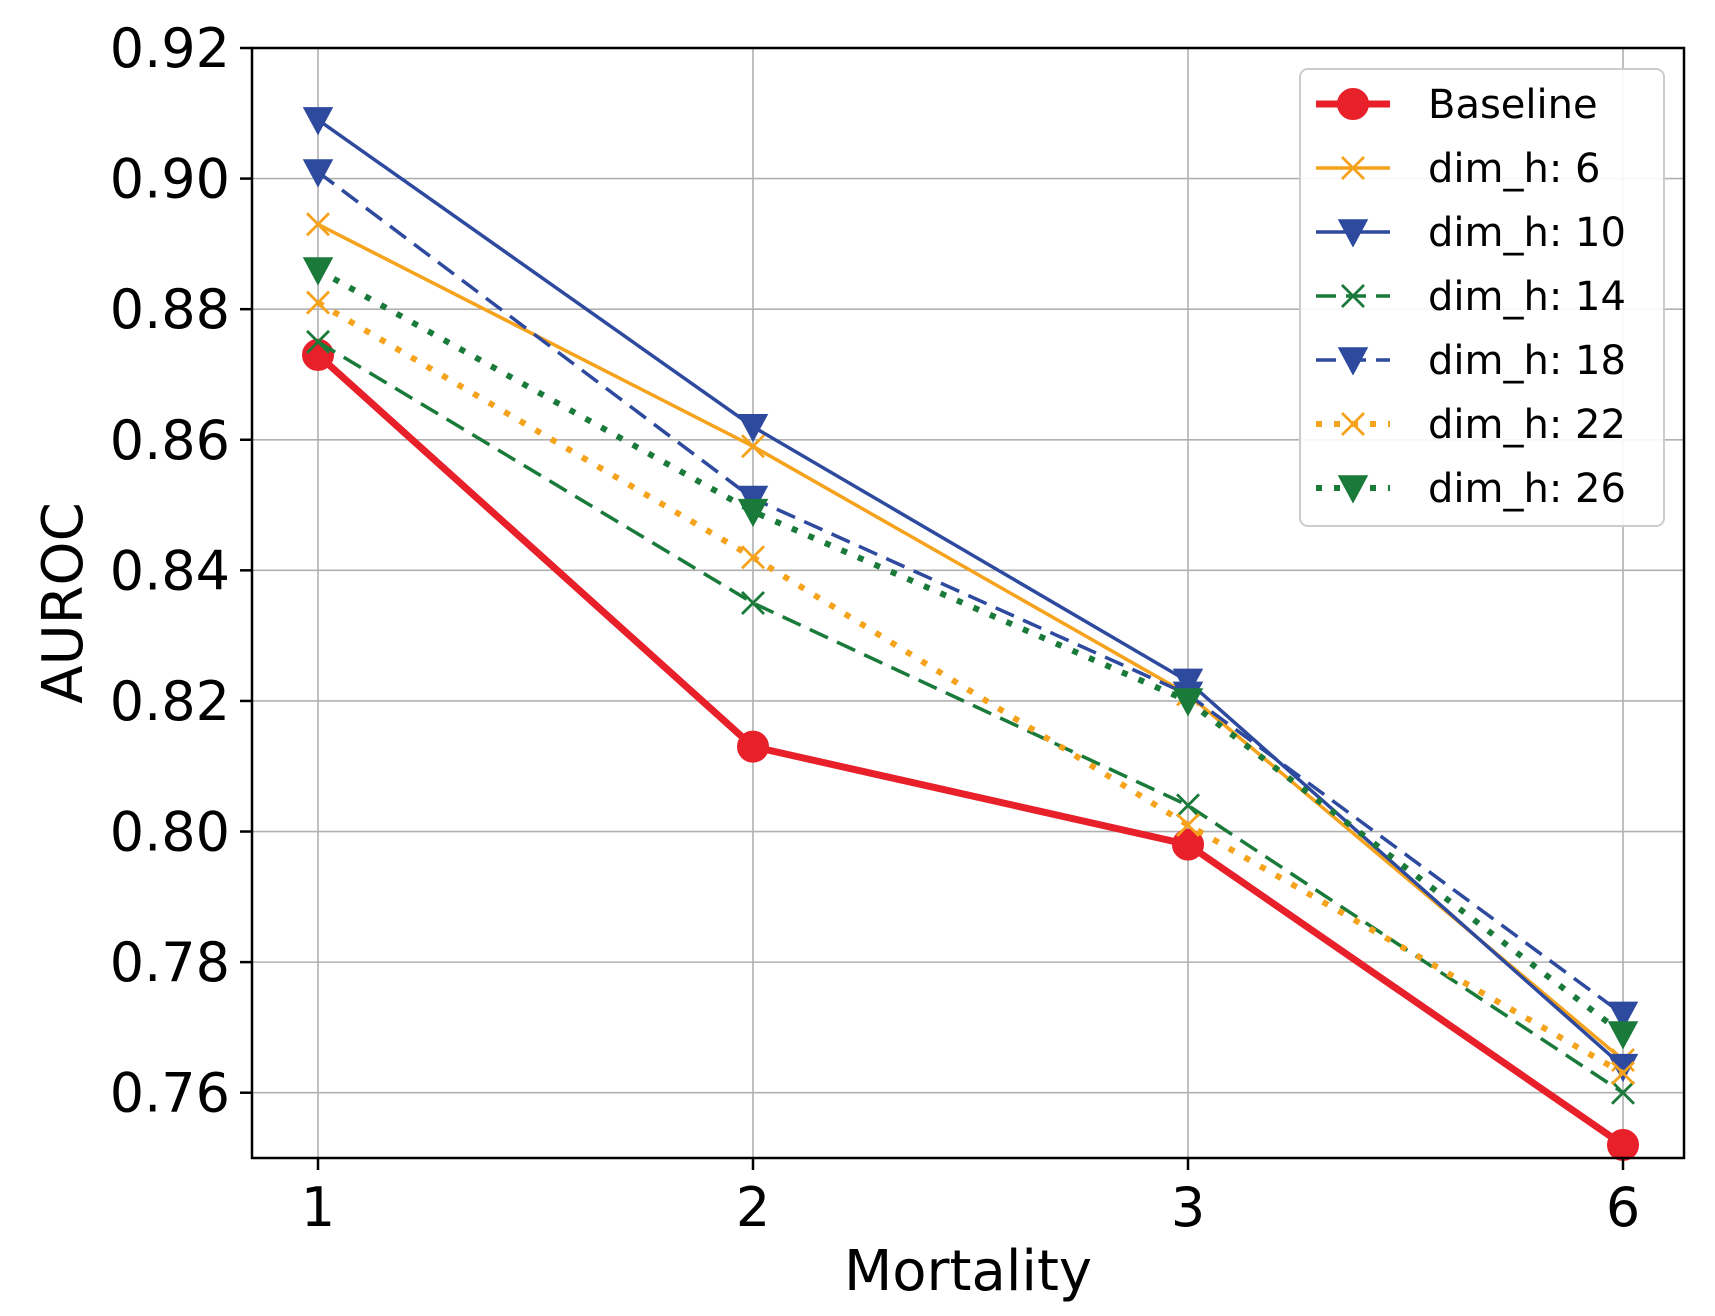 Image resolution: width=1715 pixels, height=1316 pixels. Describe the element at coordinates (970, 1198) in the screenshot. I see `x-axis-ticks: 1 2 3 6` at that location.